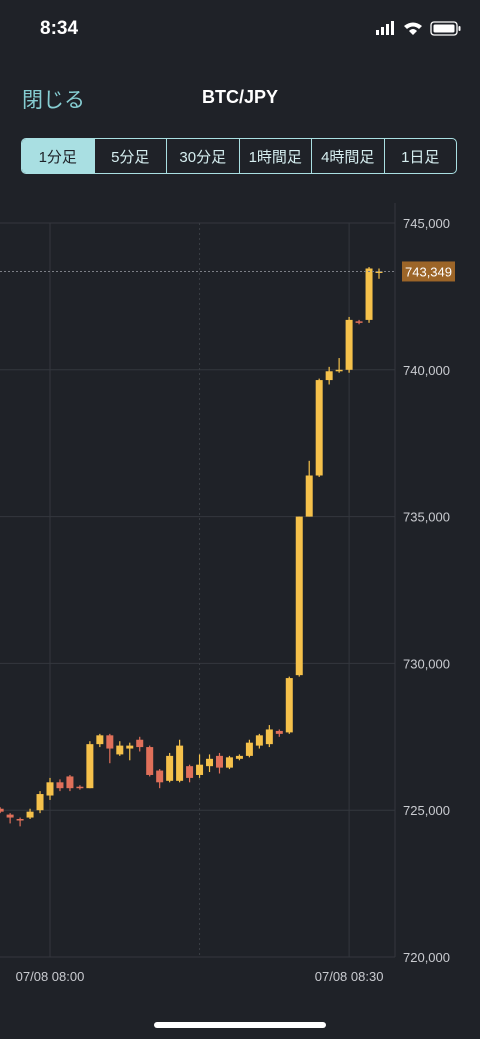 The width and height of the screenshot is (480, 1039). I want to click on tab: 1時間足, so click(275, 156).